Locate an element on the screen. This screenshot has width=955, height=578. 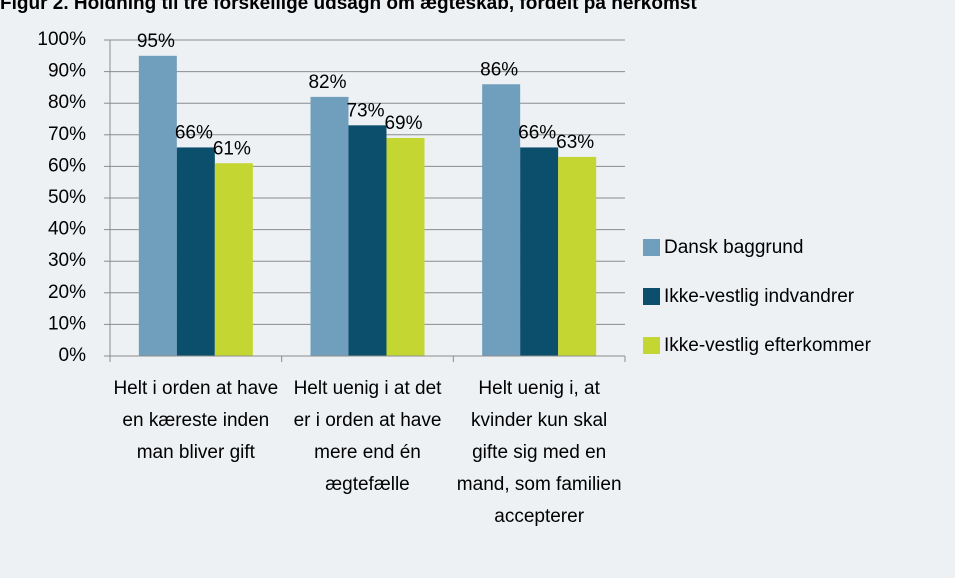
legend-label: Ikke-vestlig efterkommer is located at coordinates (768, 345).